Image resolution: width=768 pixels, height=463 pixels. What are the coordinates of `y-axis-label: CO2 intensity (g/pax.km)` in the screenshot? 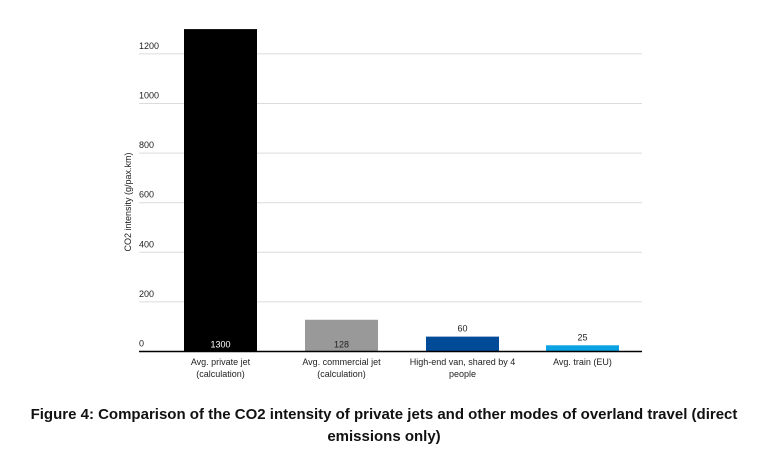 It's located at (128, 201).